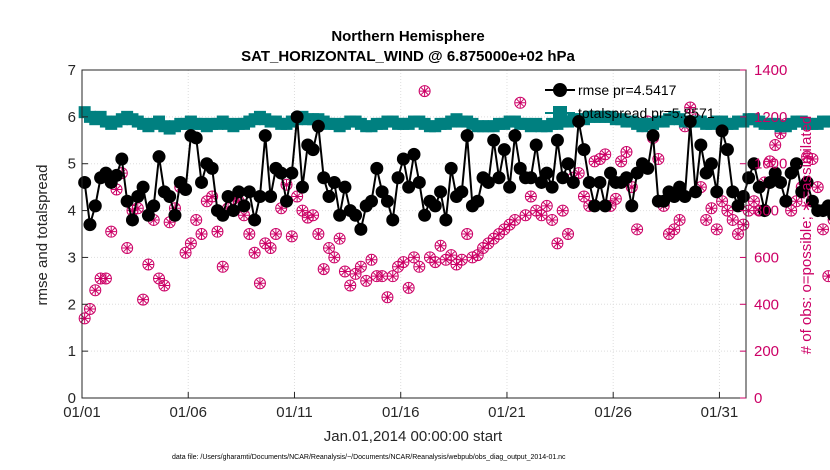  Describe the element at coordinates (763, 234) in the screenshot. I see `right-axis: 0 200 400 600 800 1000 1200 1400` at that location.